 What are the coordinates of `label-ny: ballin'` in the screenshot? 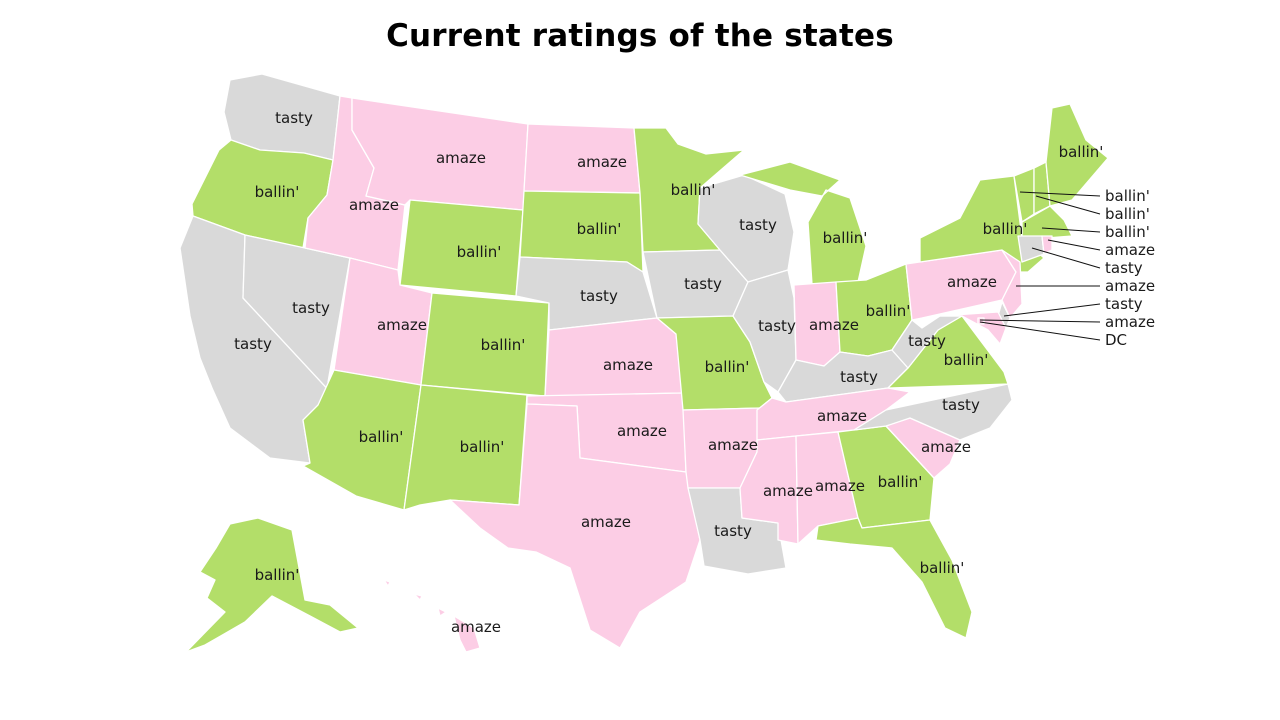 It's located at (1005, 229).